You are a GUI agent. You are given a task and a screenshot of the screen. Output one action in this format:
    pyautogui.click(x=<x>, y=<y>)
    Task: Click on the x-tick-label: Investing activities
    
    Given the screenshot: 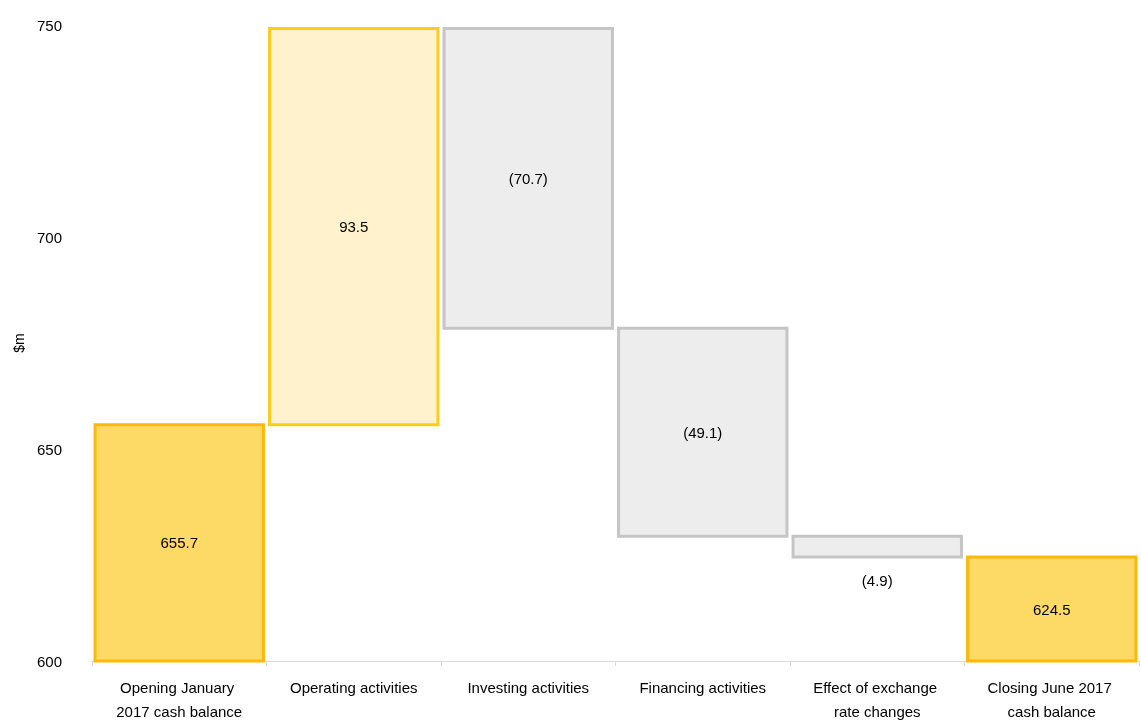 What is the action you would take?
    pyautogui.click(x=528, y=687)
    